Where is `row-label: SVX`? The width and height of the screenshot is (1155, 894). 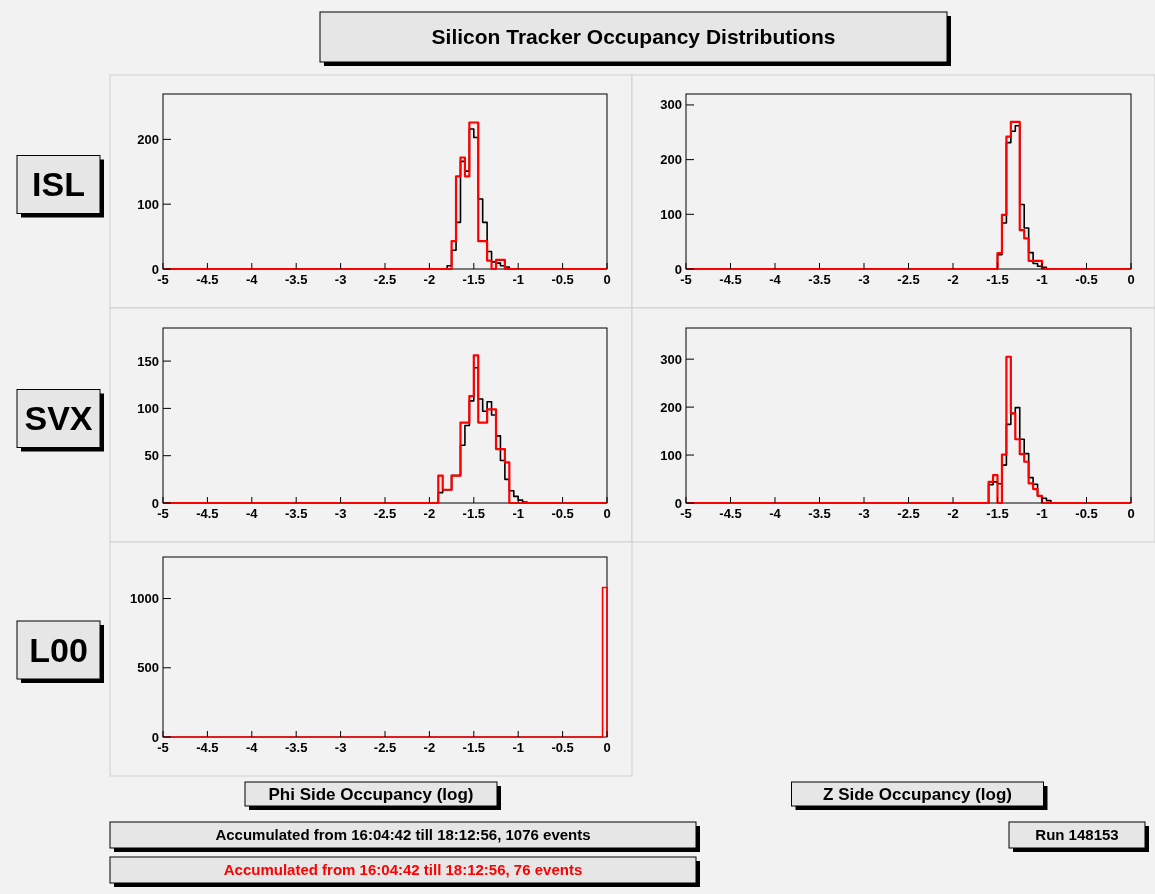 row-label: SVX is located at coordinates (60, 420).